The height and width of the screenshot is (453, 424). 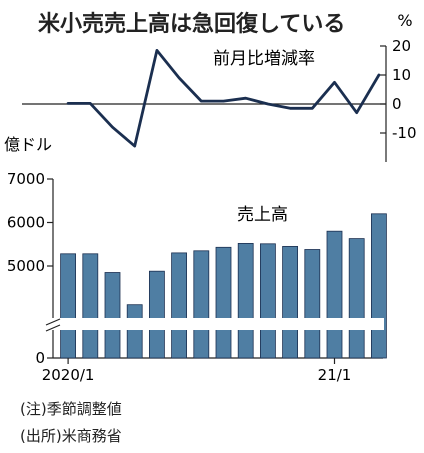 I want to click on line-series-label: 前月比増減率, so click(x=264, y=59).